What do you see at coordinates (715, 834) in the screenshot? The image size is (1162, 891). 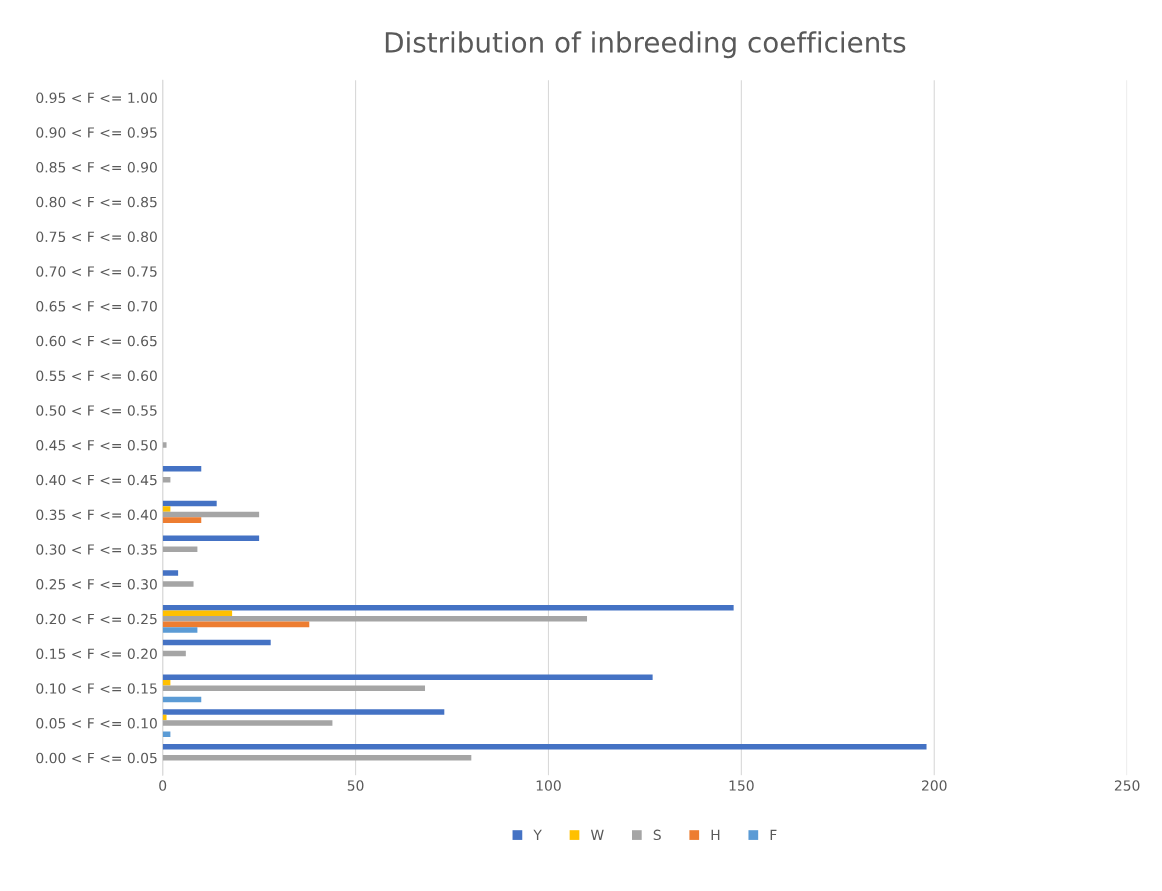 I see `legend-label: H` at bounding box center [715, 834].